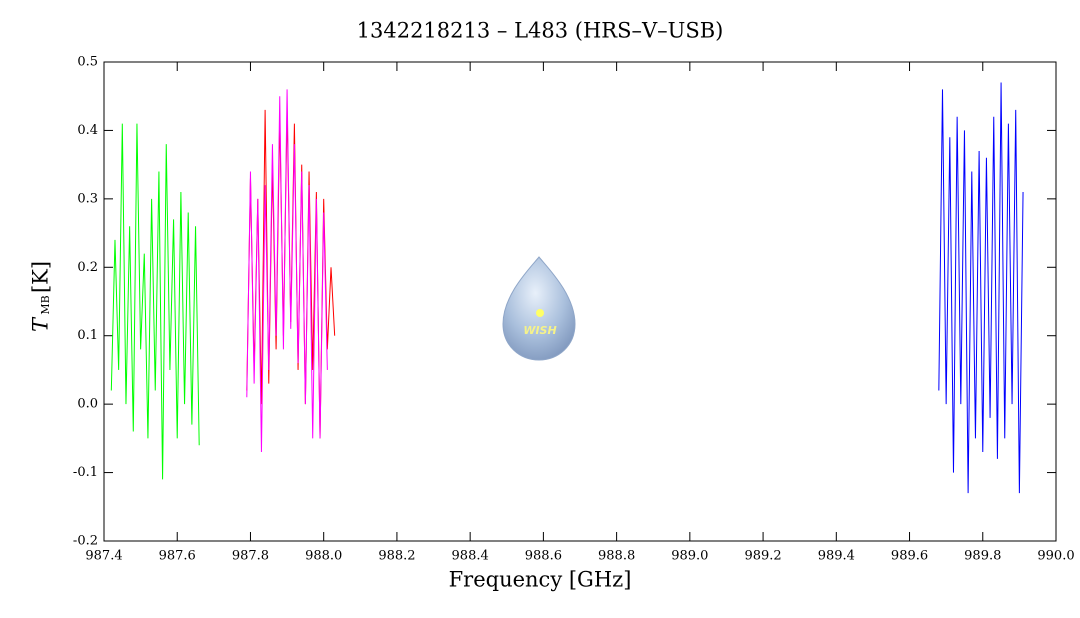  I want to click on logo-text: WISH, so click(539, 330).